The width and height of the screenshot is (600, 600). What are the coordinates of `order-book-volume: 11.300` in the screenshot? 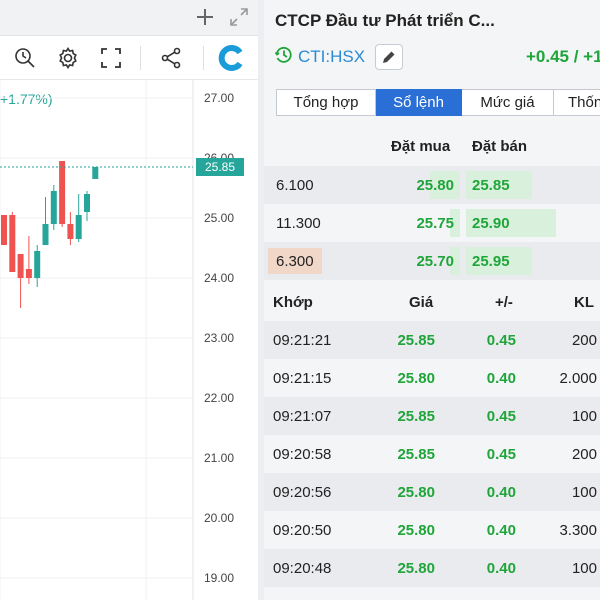 It's located at (298, 223).